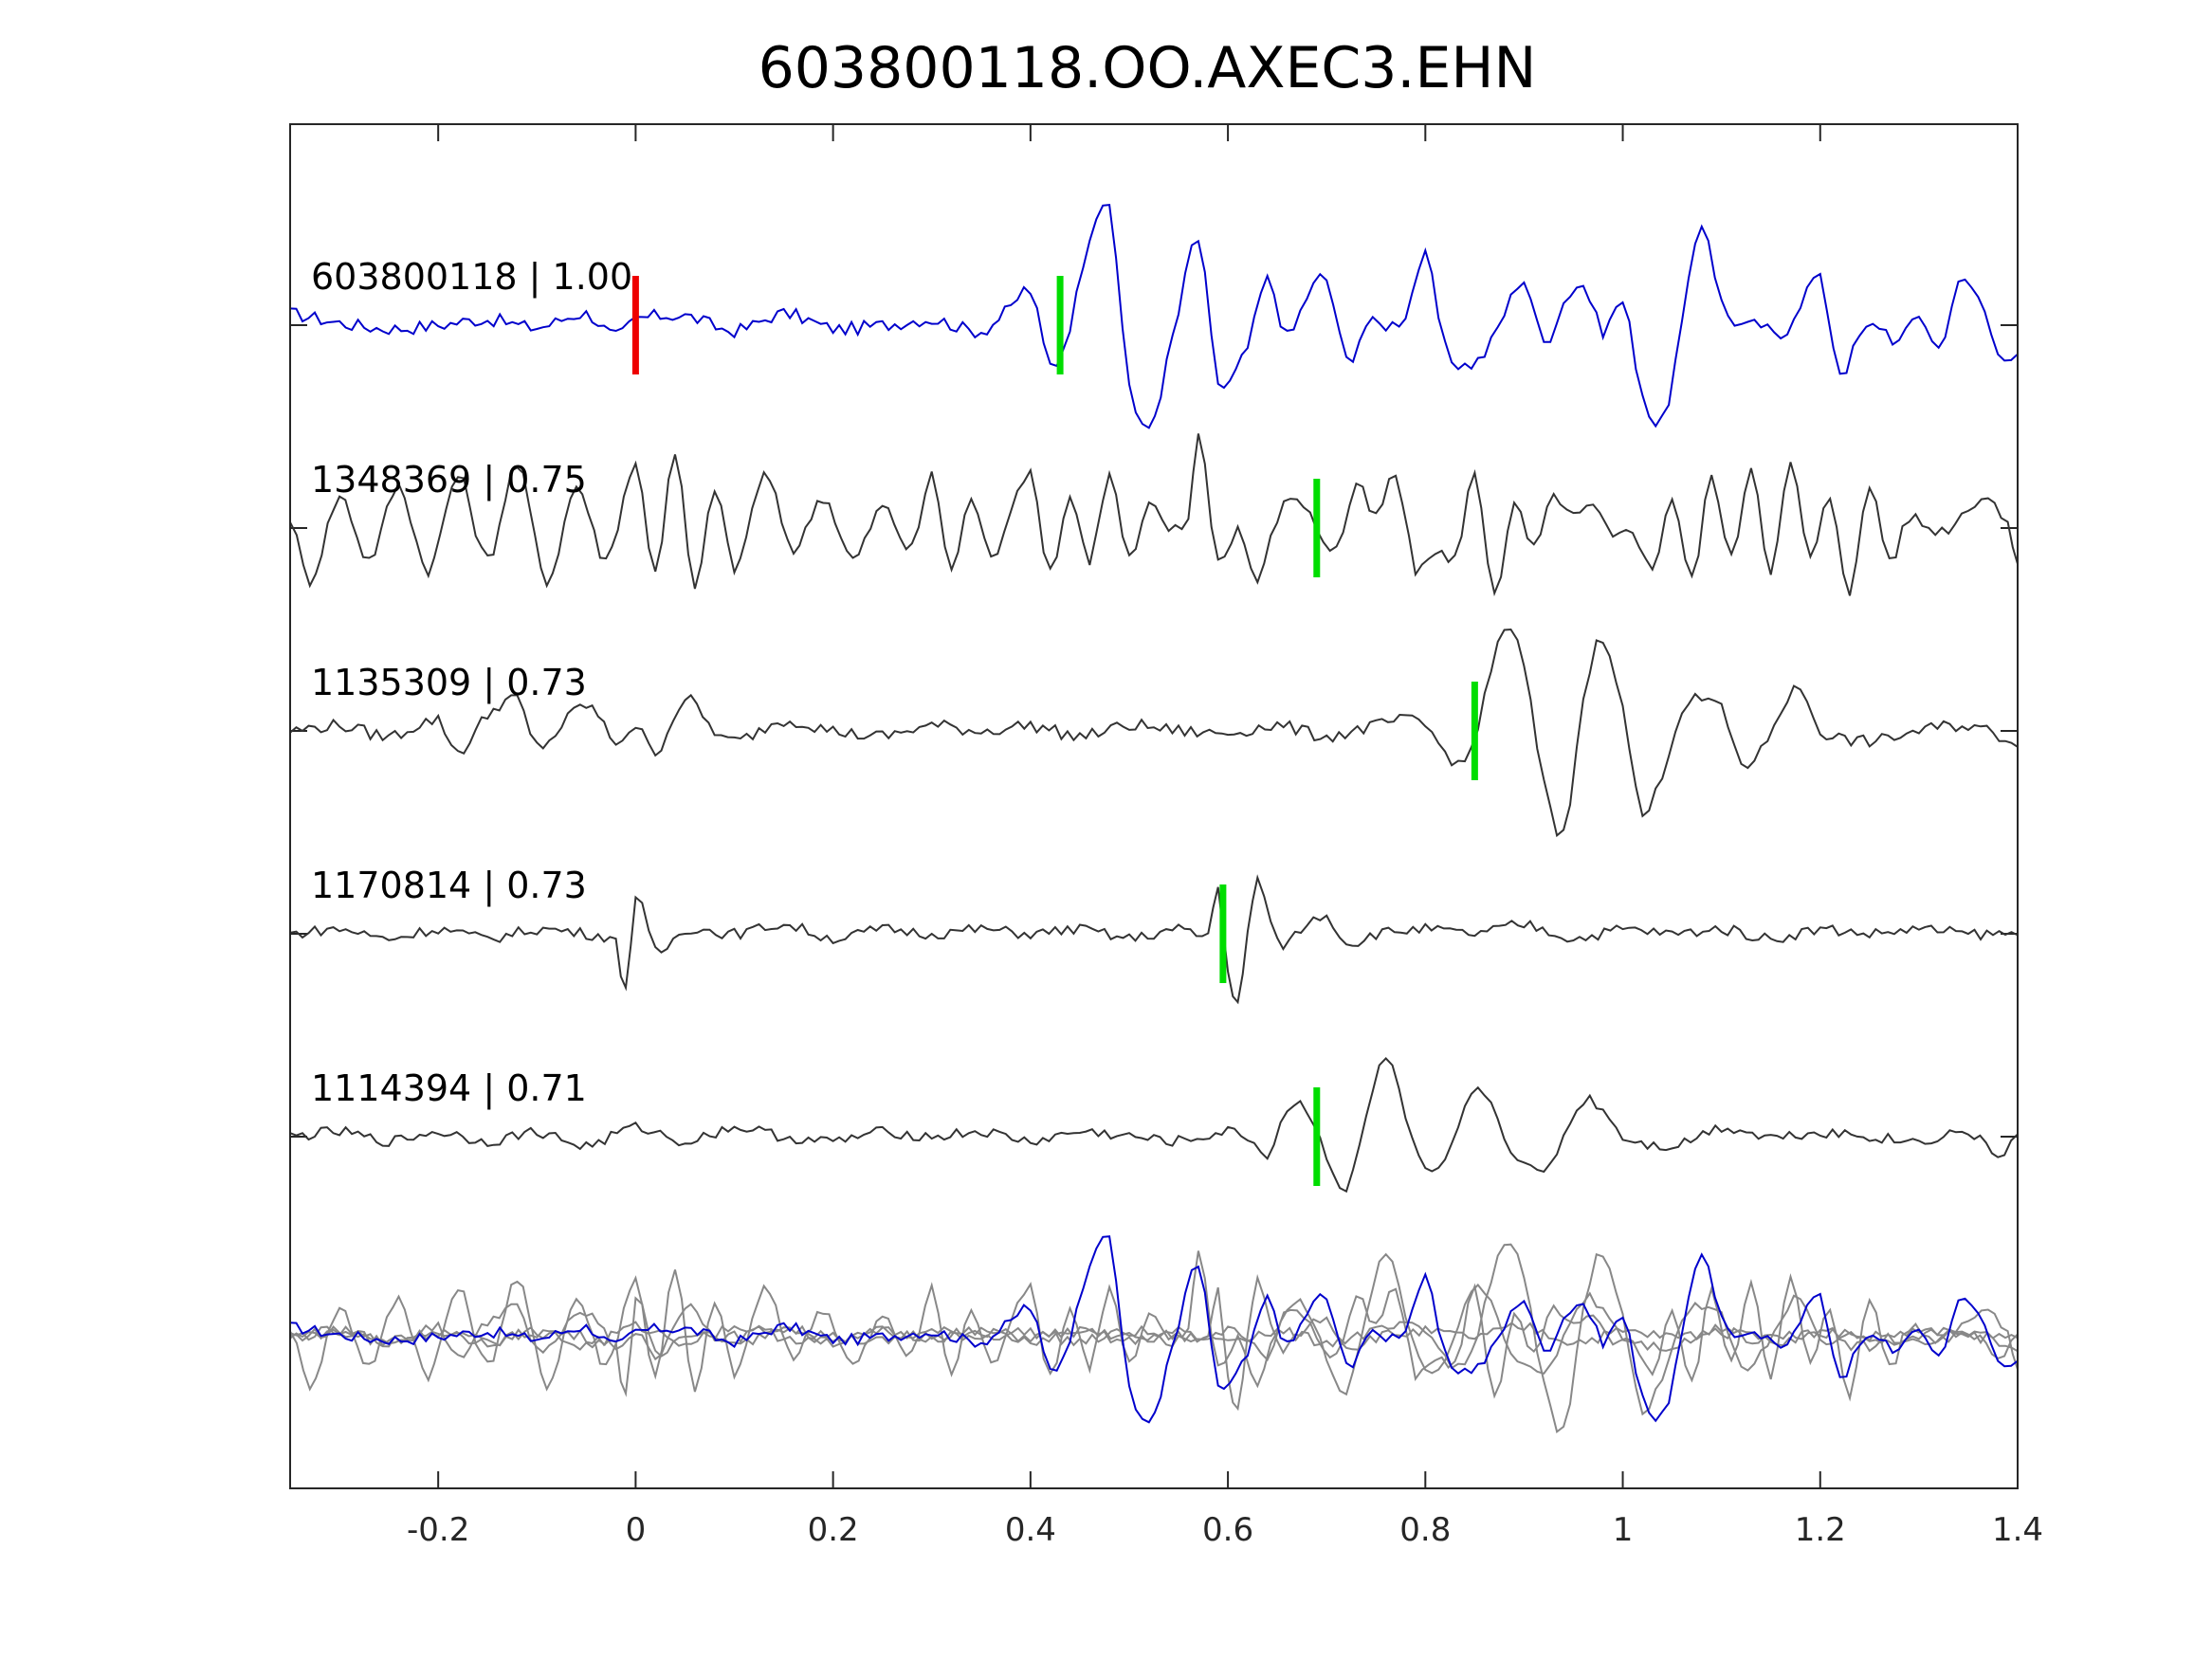 The image size is (2212, 1659). Describe the element at coordinates (449, 1088) in the screenshot. I see `trace-label-4: 1114394 | 0.71` at that location.